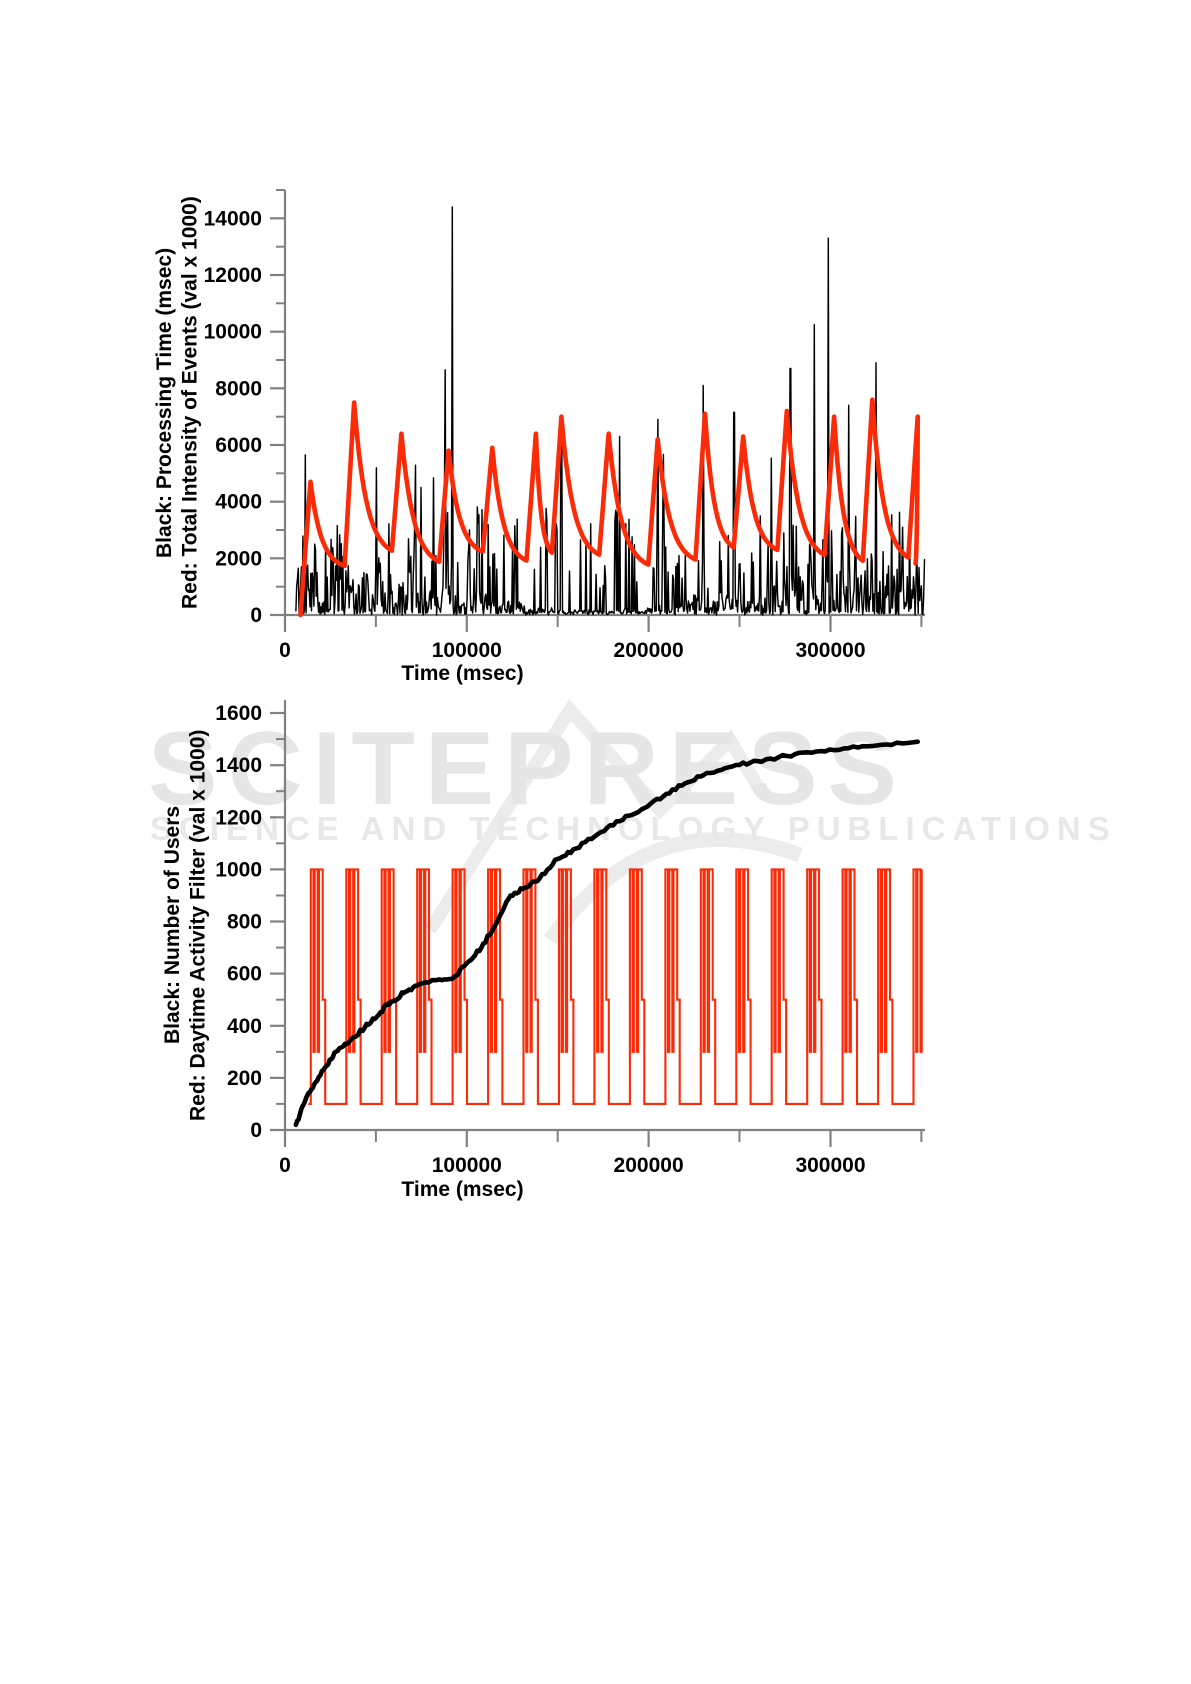 The height and width of the screenshot is (1684, 1191). I want to click on top-chart-axes, so click(597, 410).